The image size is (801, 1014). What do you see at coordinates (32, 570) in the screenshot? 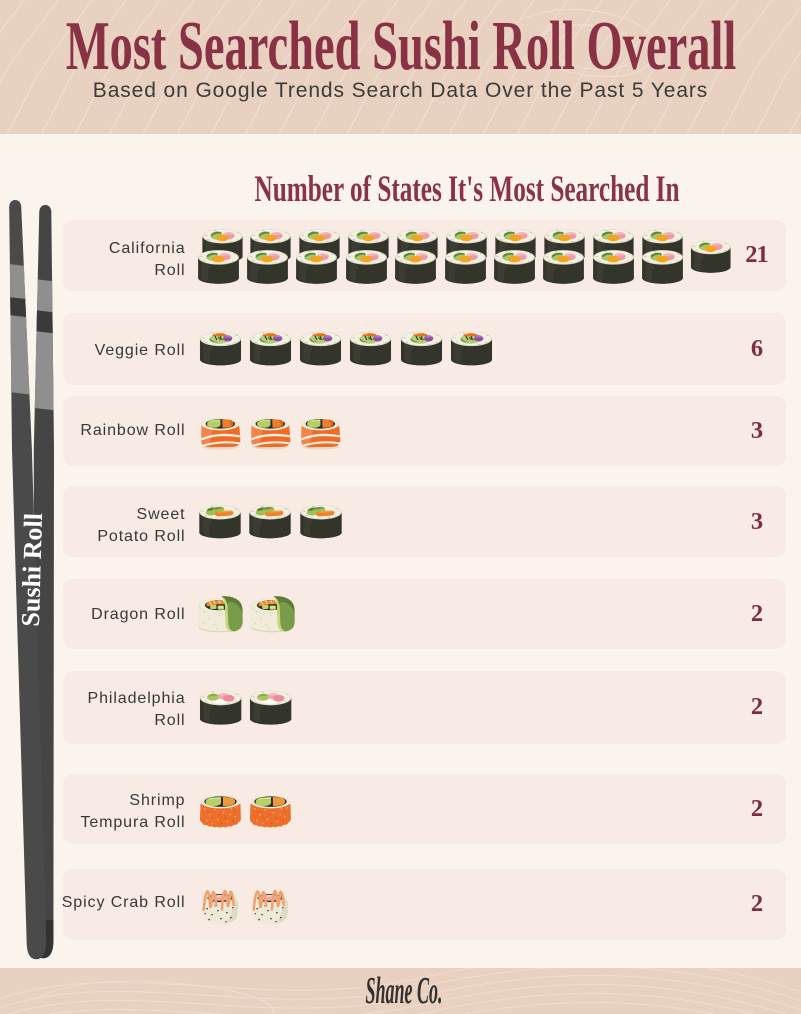
I see `svg-text: Sushi Roll` at bounding box center [32, 570].